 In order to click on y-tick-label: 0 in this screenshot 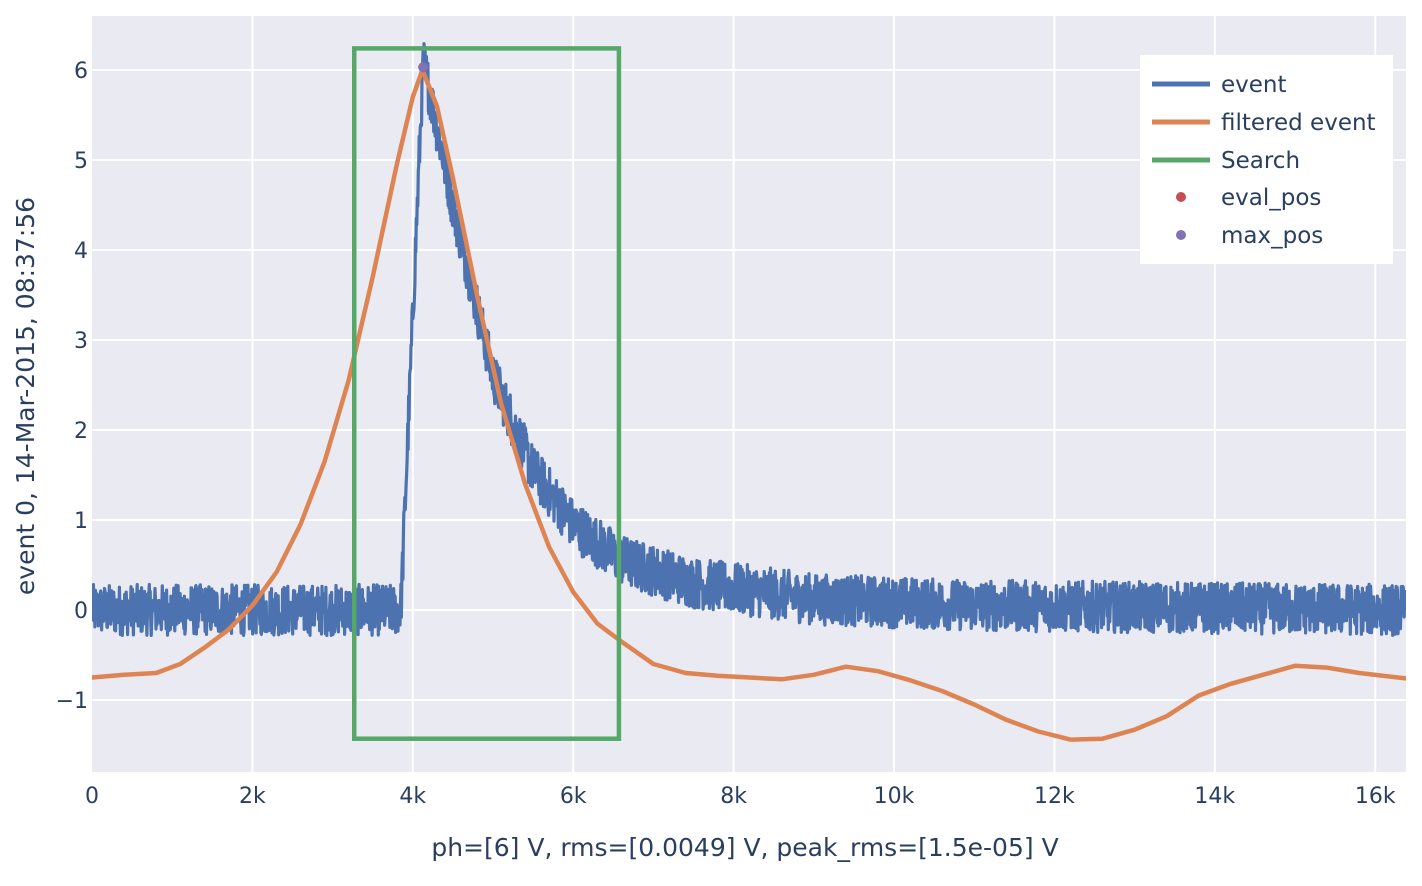, I will do `click(81, 611)`.